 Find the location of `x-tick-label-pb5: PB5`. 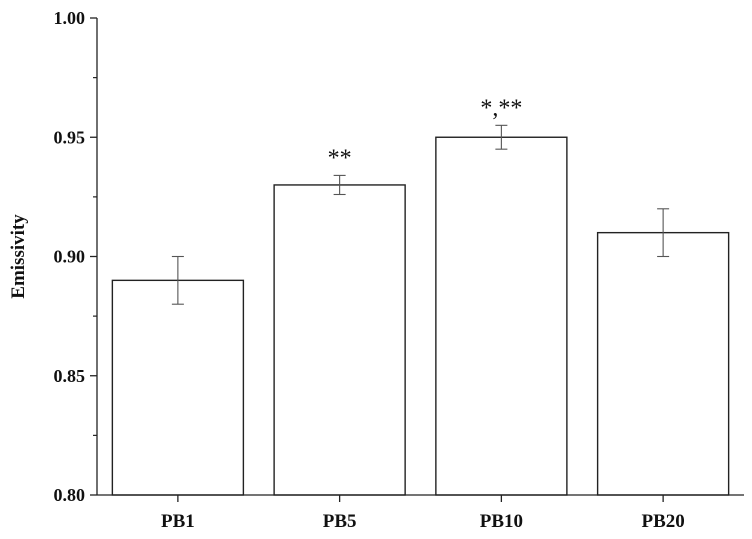

x-tick-label-pb5: PB5 is located at coordinates (340, 521).